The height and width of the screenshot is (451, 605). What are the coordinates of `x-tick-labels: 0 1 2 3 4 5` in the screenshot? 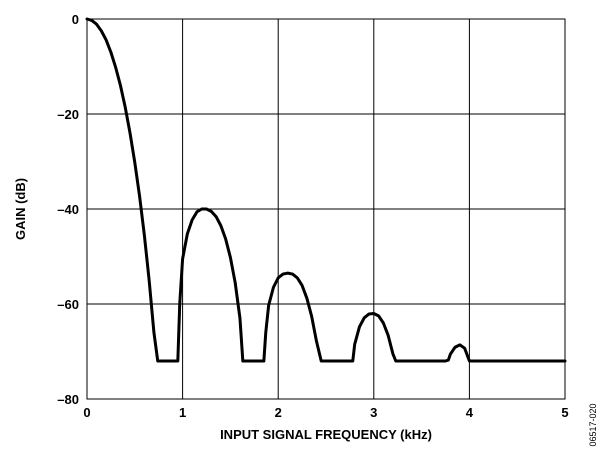 It's located at (325, 412).